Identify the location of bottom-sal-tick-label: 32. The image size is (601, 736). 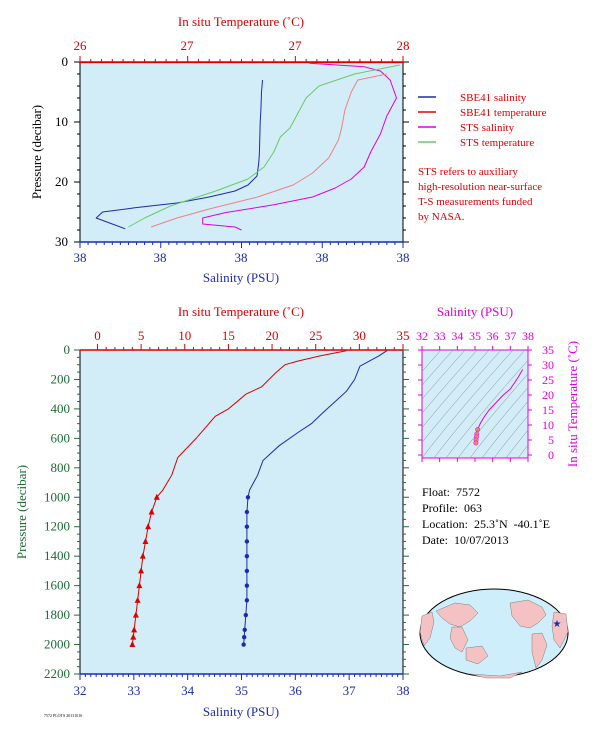
(80, 690).